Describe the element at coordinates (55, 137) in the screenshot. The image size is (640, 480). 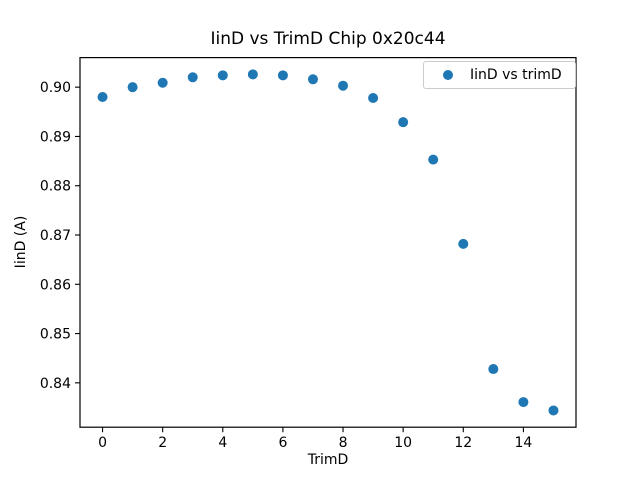
I see `y-tick-label: 0.89` at that location.